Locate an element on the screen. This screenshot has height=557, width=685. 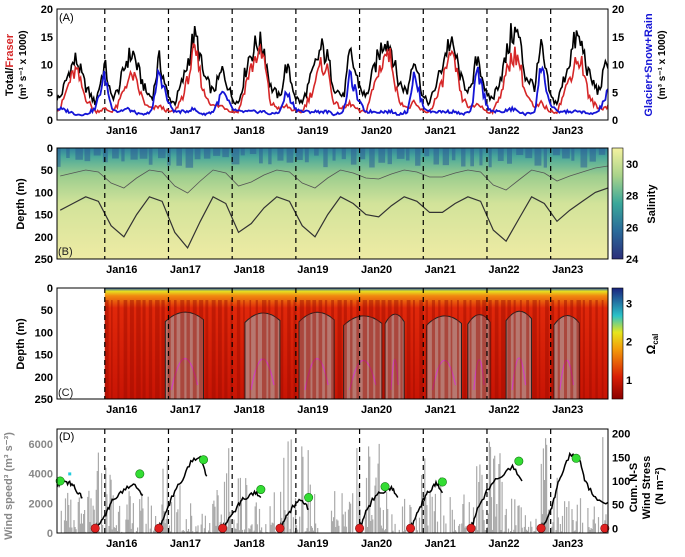
tick-label: 100 is located at coordinates (44, 333).